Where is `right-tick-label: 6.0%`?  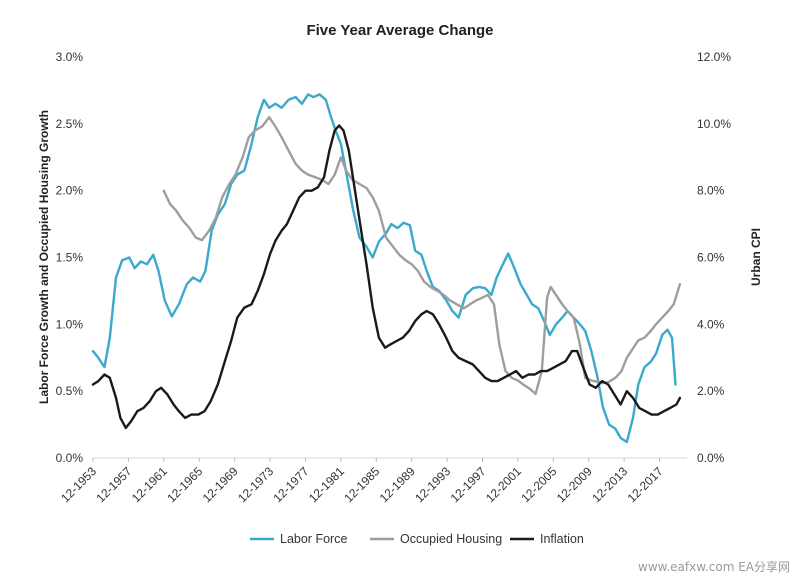 right-tick-label: 6.0% is located at coordinates (711, 258).